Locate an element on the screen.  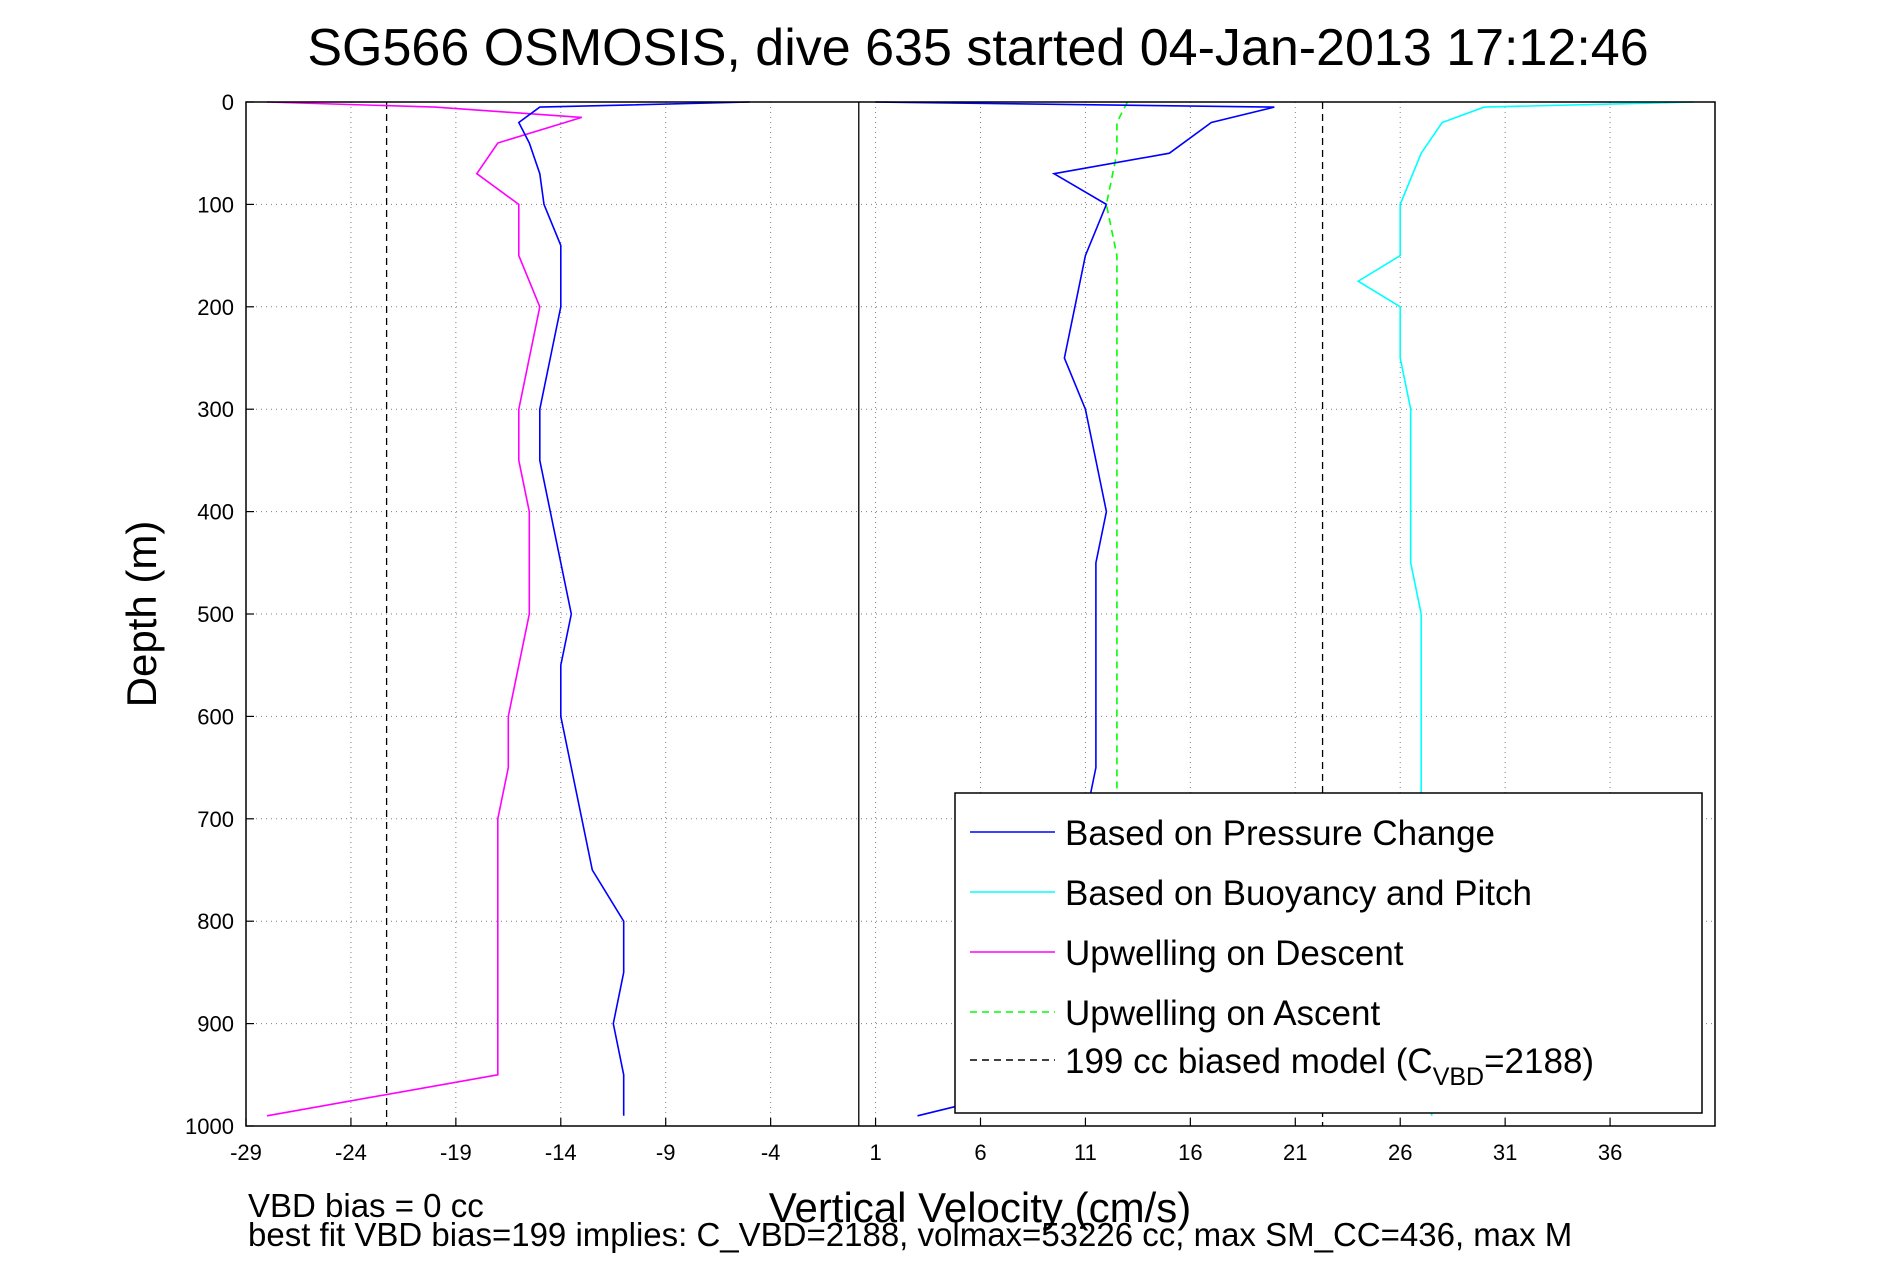
legend-box is located at coordinates (1328, 953).